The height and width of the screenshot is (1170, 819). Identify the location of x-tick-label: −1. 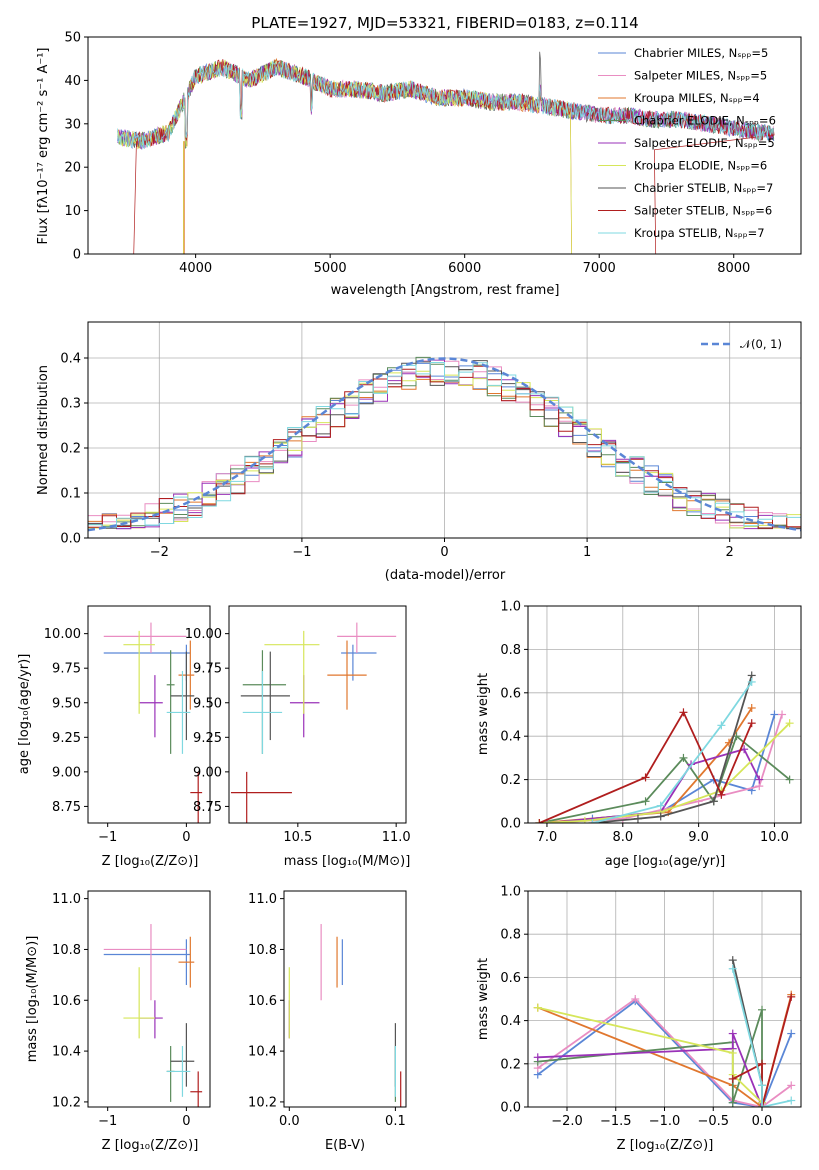
(301, 552).